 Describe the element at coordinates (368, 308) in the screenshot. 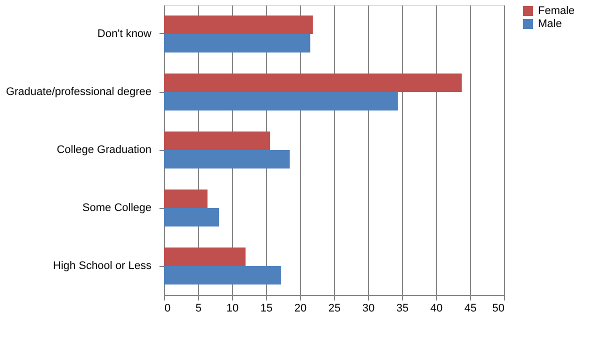

I see `x-tick-label: 30` at that location.